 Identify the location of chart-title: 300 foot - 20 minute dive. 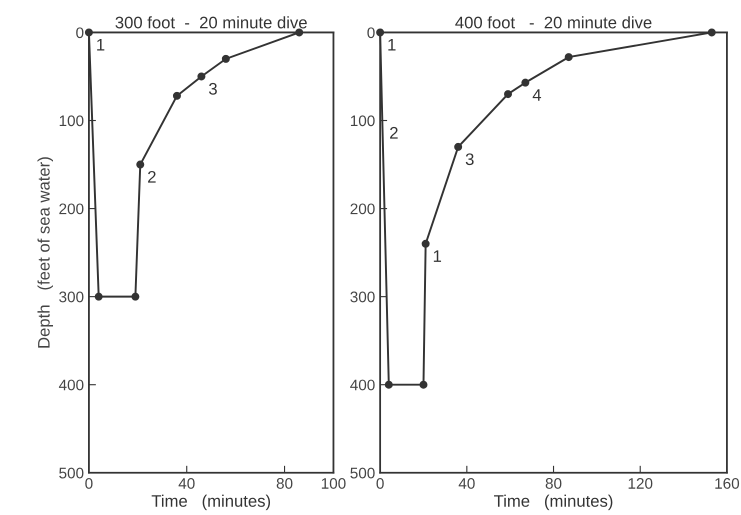
(211, 22).